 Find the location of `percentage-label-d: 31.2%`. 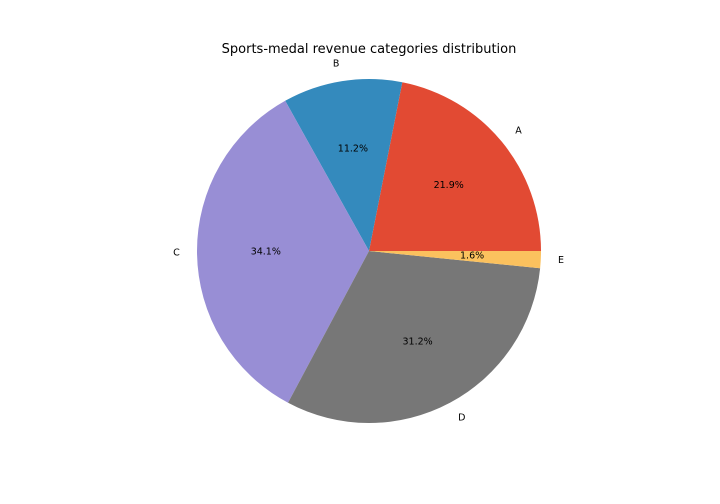

percentage-label-d: 31.2% is located at coordinates (418, 342).